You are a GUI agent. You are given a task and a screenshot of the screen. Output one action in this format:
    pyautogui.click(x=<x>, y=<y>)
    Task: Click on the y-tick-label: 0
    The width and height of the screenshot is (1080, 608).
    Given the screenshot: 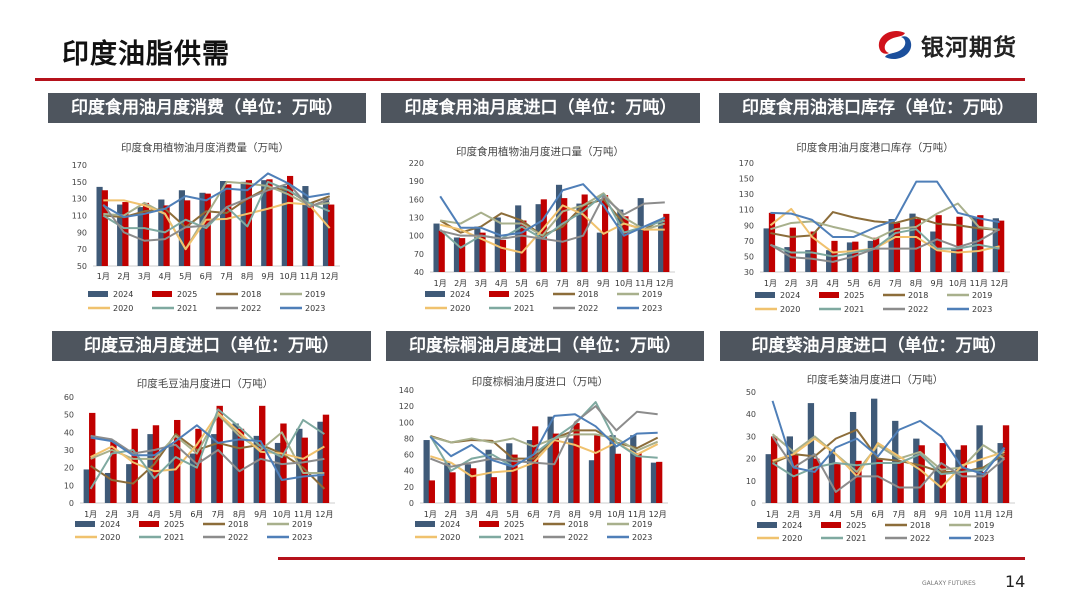 What is the action you would take?
    pyautogui.click(x=71, y=503)
    